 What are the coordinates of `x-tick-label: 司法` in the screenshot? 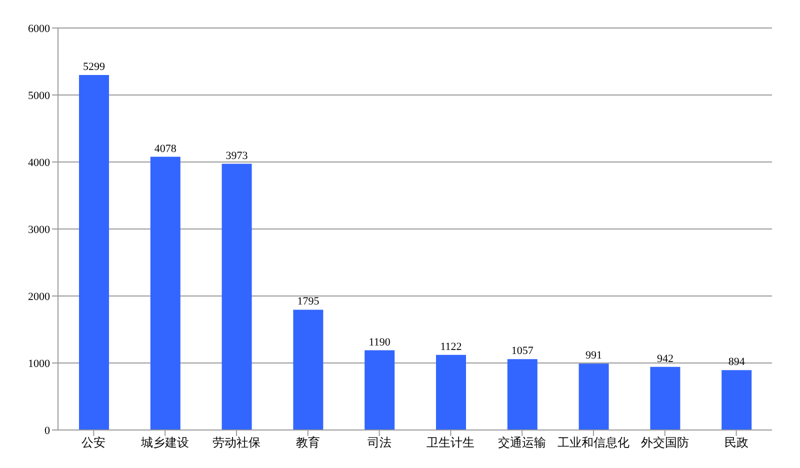 It's located at (379, 443).